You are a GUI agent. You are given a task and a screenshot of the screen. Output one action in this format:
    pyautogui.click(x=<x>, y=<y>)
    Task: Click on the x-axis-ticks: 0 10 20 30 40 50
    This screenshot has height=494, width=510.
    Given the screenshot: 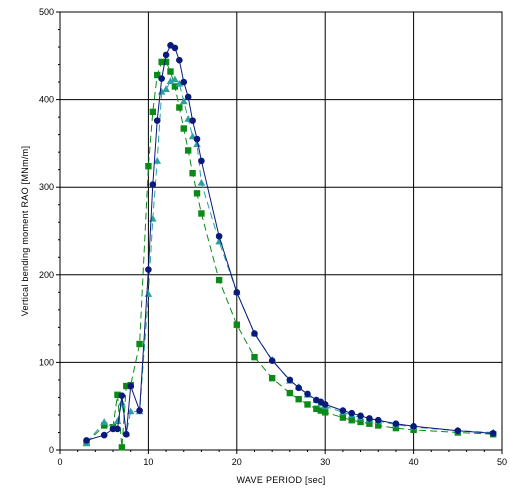 What is the action you would take?
    pyautogui.click(x=282, y=458)
    